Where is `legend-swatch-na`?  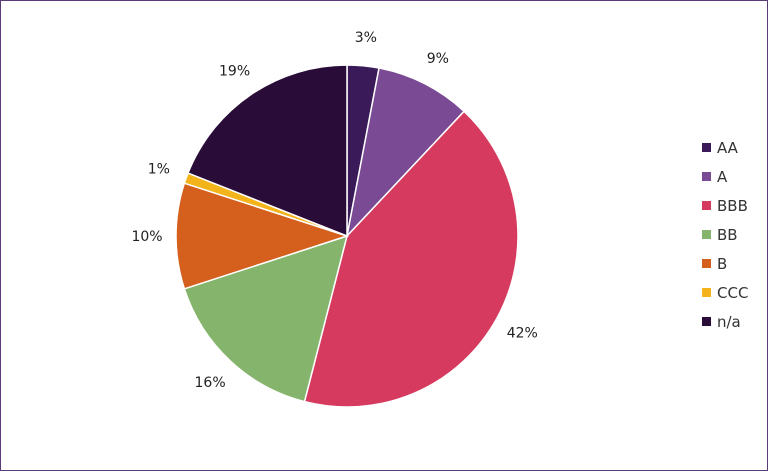 legend-swatch-na is located at coordinates (706, 321).